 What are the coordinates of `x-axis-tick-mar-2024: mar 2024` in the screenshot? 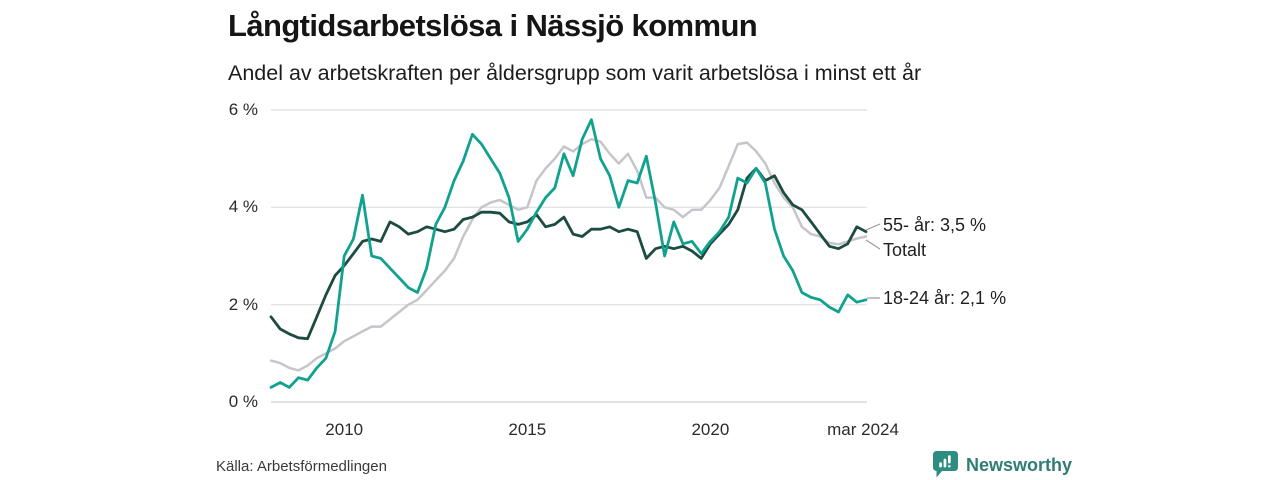 It's located at (863, 429).